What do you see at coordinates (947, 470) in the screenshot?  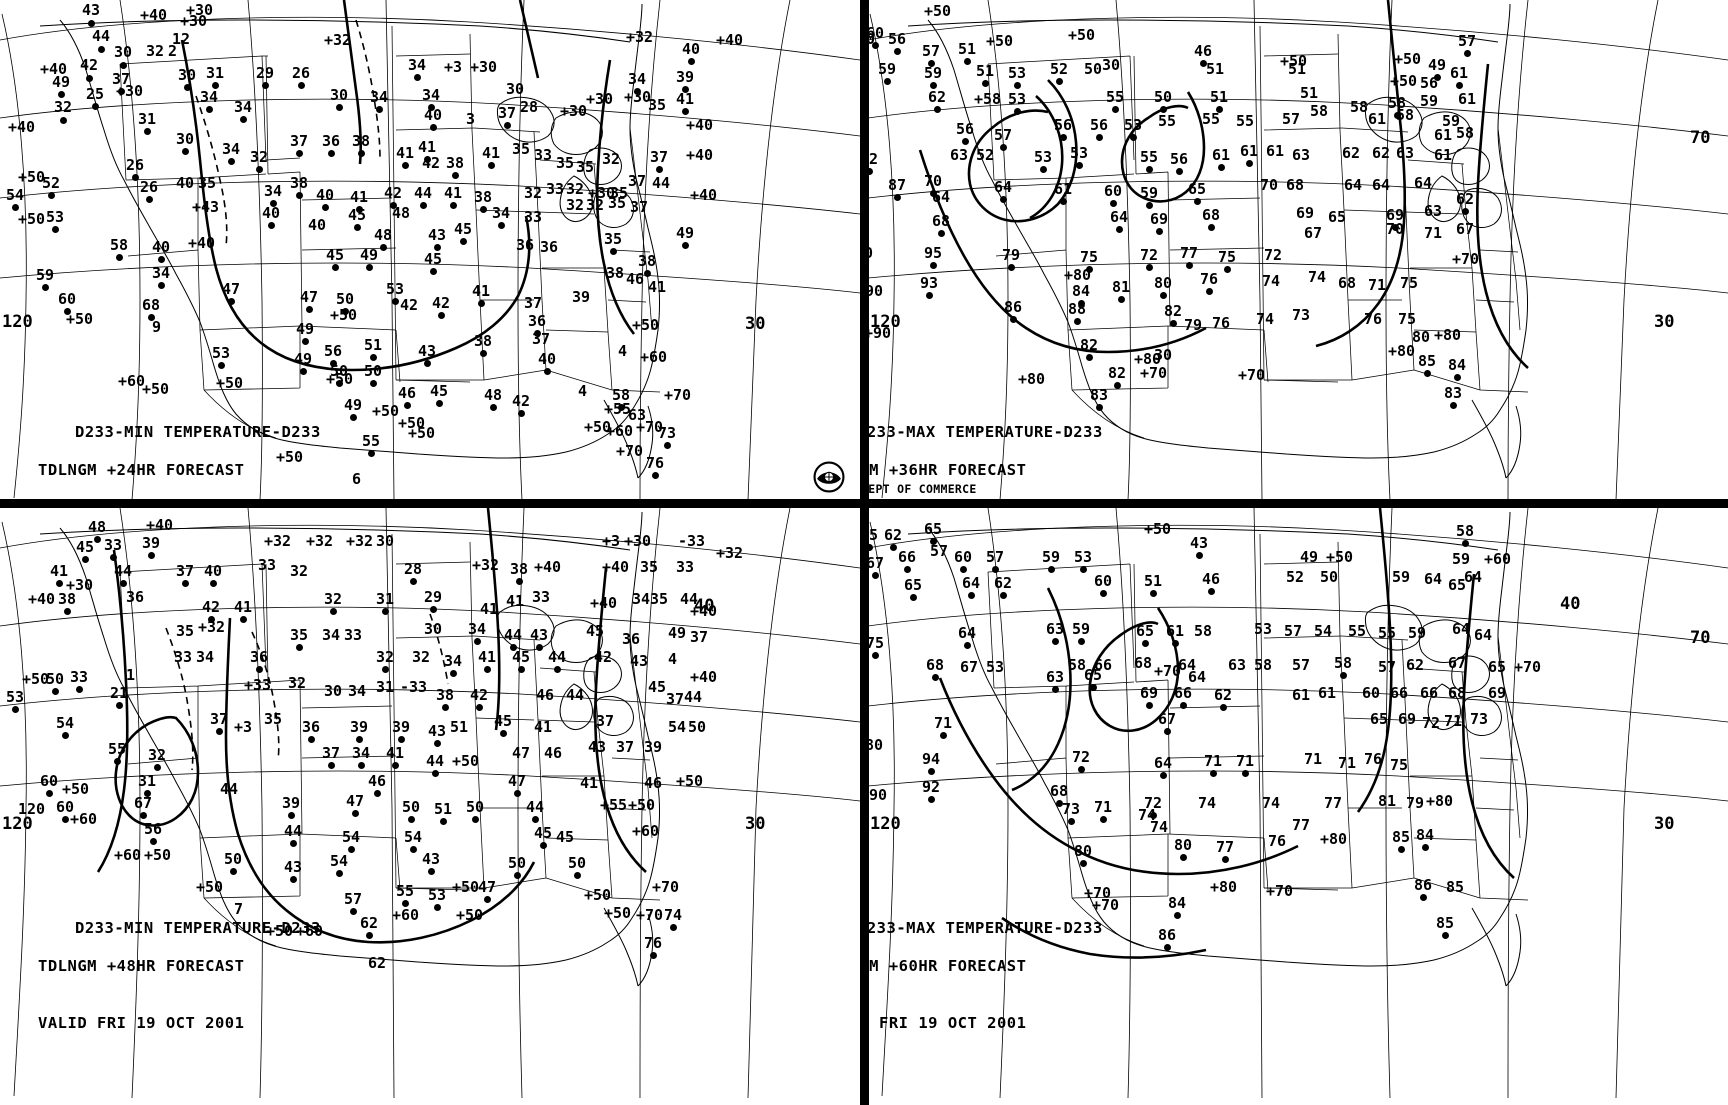 I see `panel-2-title-line2: TDLNGM +36HR FORECAST` at bounding box center [947, 470].